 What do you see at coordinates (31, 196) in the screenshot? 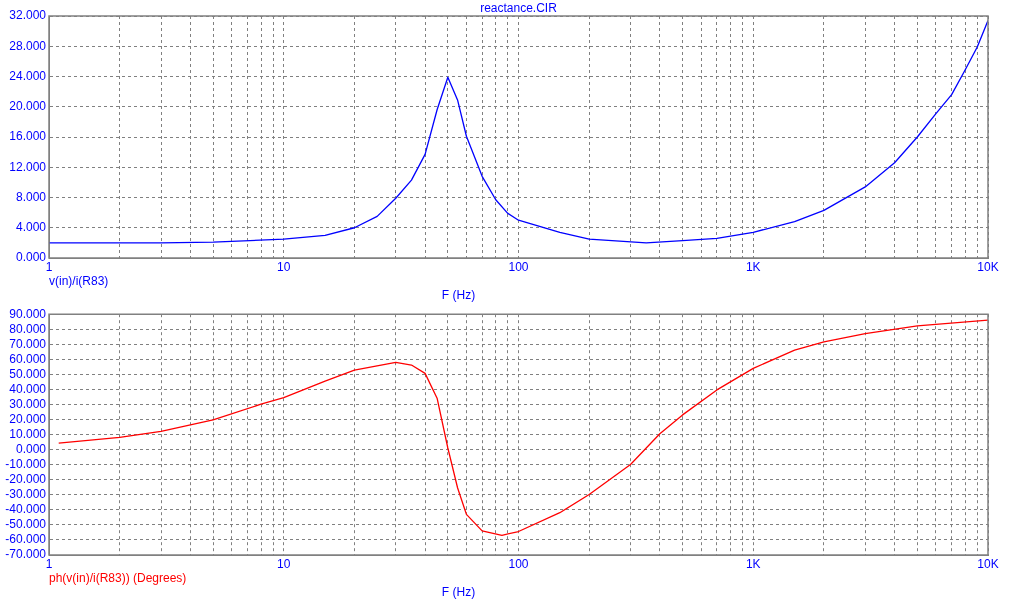
I see `y-tick-label: 8.000` at bounding box center [31, 196].